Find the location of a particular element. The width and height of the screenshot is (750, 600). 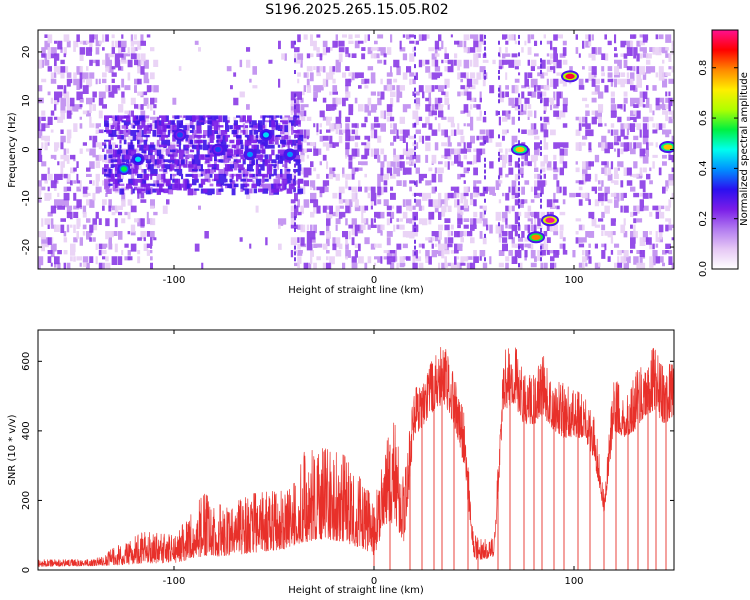

heatmap-x-tick-label: 100 is located at coordinates (573, 280).